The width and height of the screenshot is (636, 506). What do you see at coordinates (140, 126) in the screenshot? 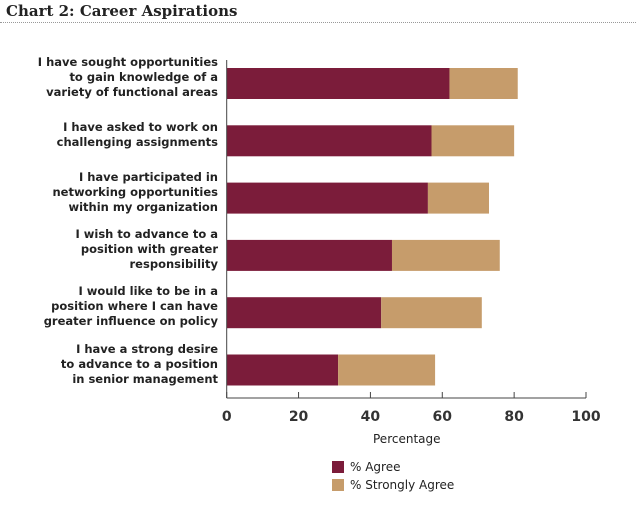
I see `category-label-line: I have asked to work on` at bounding box center [140, 126].